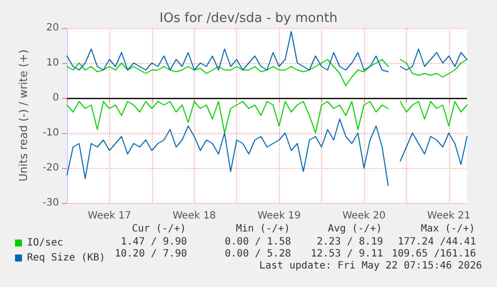  I want to click on text: 1.47 / 9.90, so click(153, 242).